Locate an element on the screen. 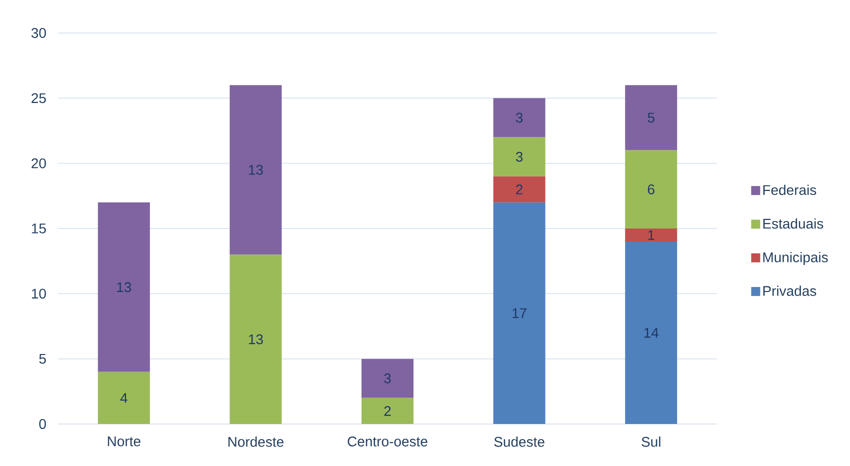 The height and width of the screenshot is (466, 850). legend-label: Privadas is located at coordinates (789, 291).